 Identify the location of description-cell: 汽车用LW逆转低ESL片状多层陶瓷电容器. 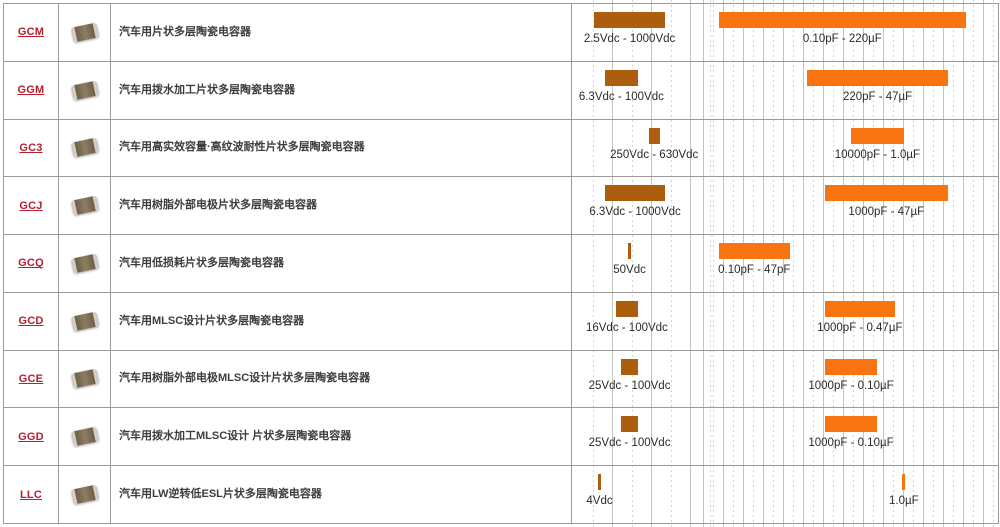
(341, 494).